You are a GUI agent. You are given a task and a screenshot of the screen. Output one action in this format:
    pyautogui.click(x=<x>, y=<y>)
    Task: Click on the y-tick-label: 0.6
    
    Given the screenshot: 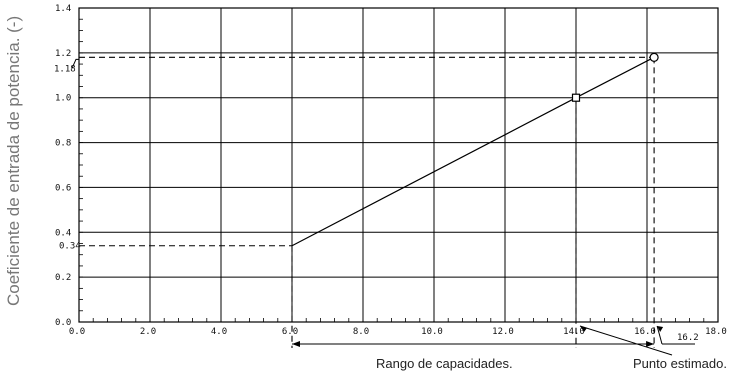 What is the action you would take?
    pyautogui.click(x=63, y=188)
    